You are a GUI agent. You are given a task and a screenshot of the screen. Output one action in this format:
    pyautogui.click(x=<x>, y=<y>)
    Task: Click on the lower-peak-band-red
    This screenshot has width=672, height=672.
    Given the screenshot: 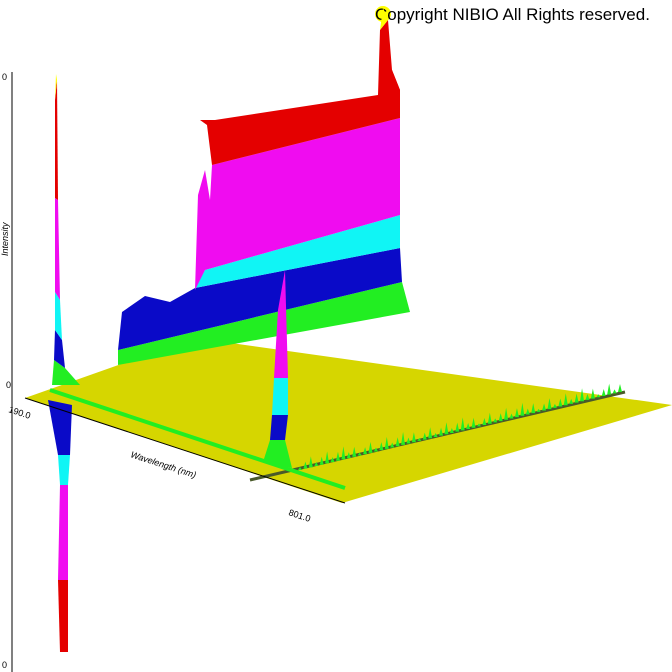 What is the action you would take?
    pyautogui.click(x=63, y=616)
    